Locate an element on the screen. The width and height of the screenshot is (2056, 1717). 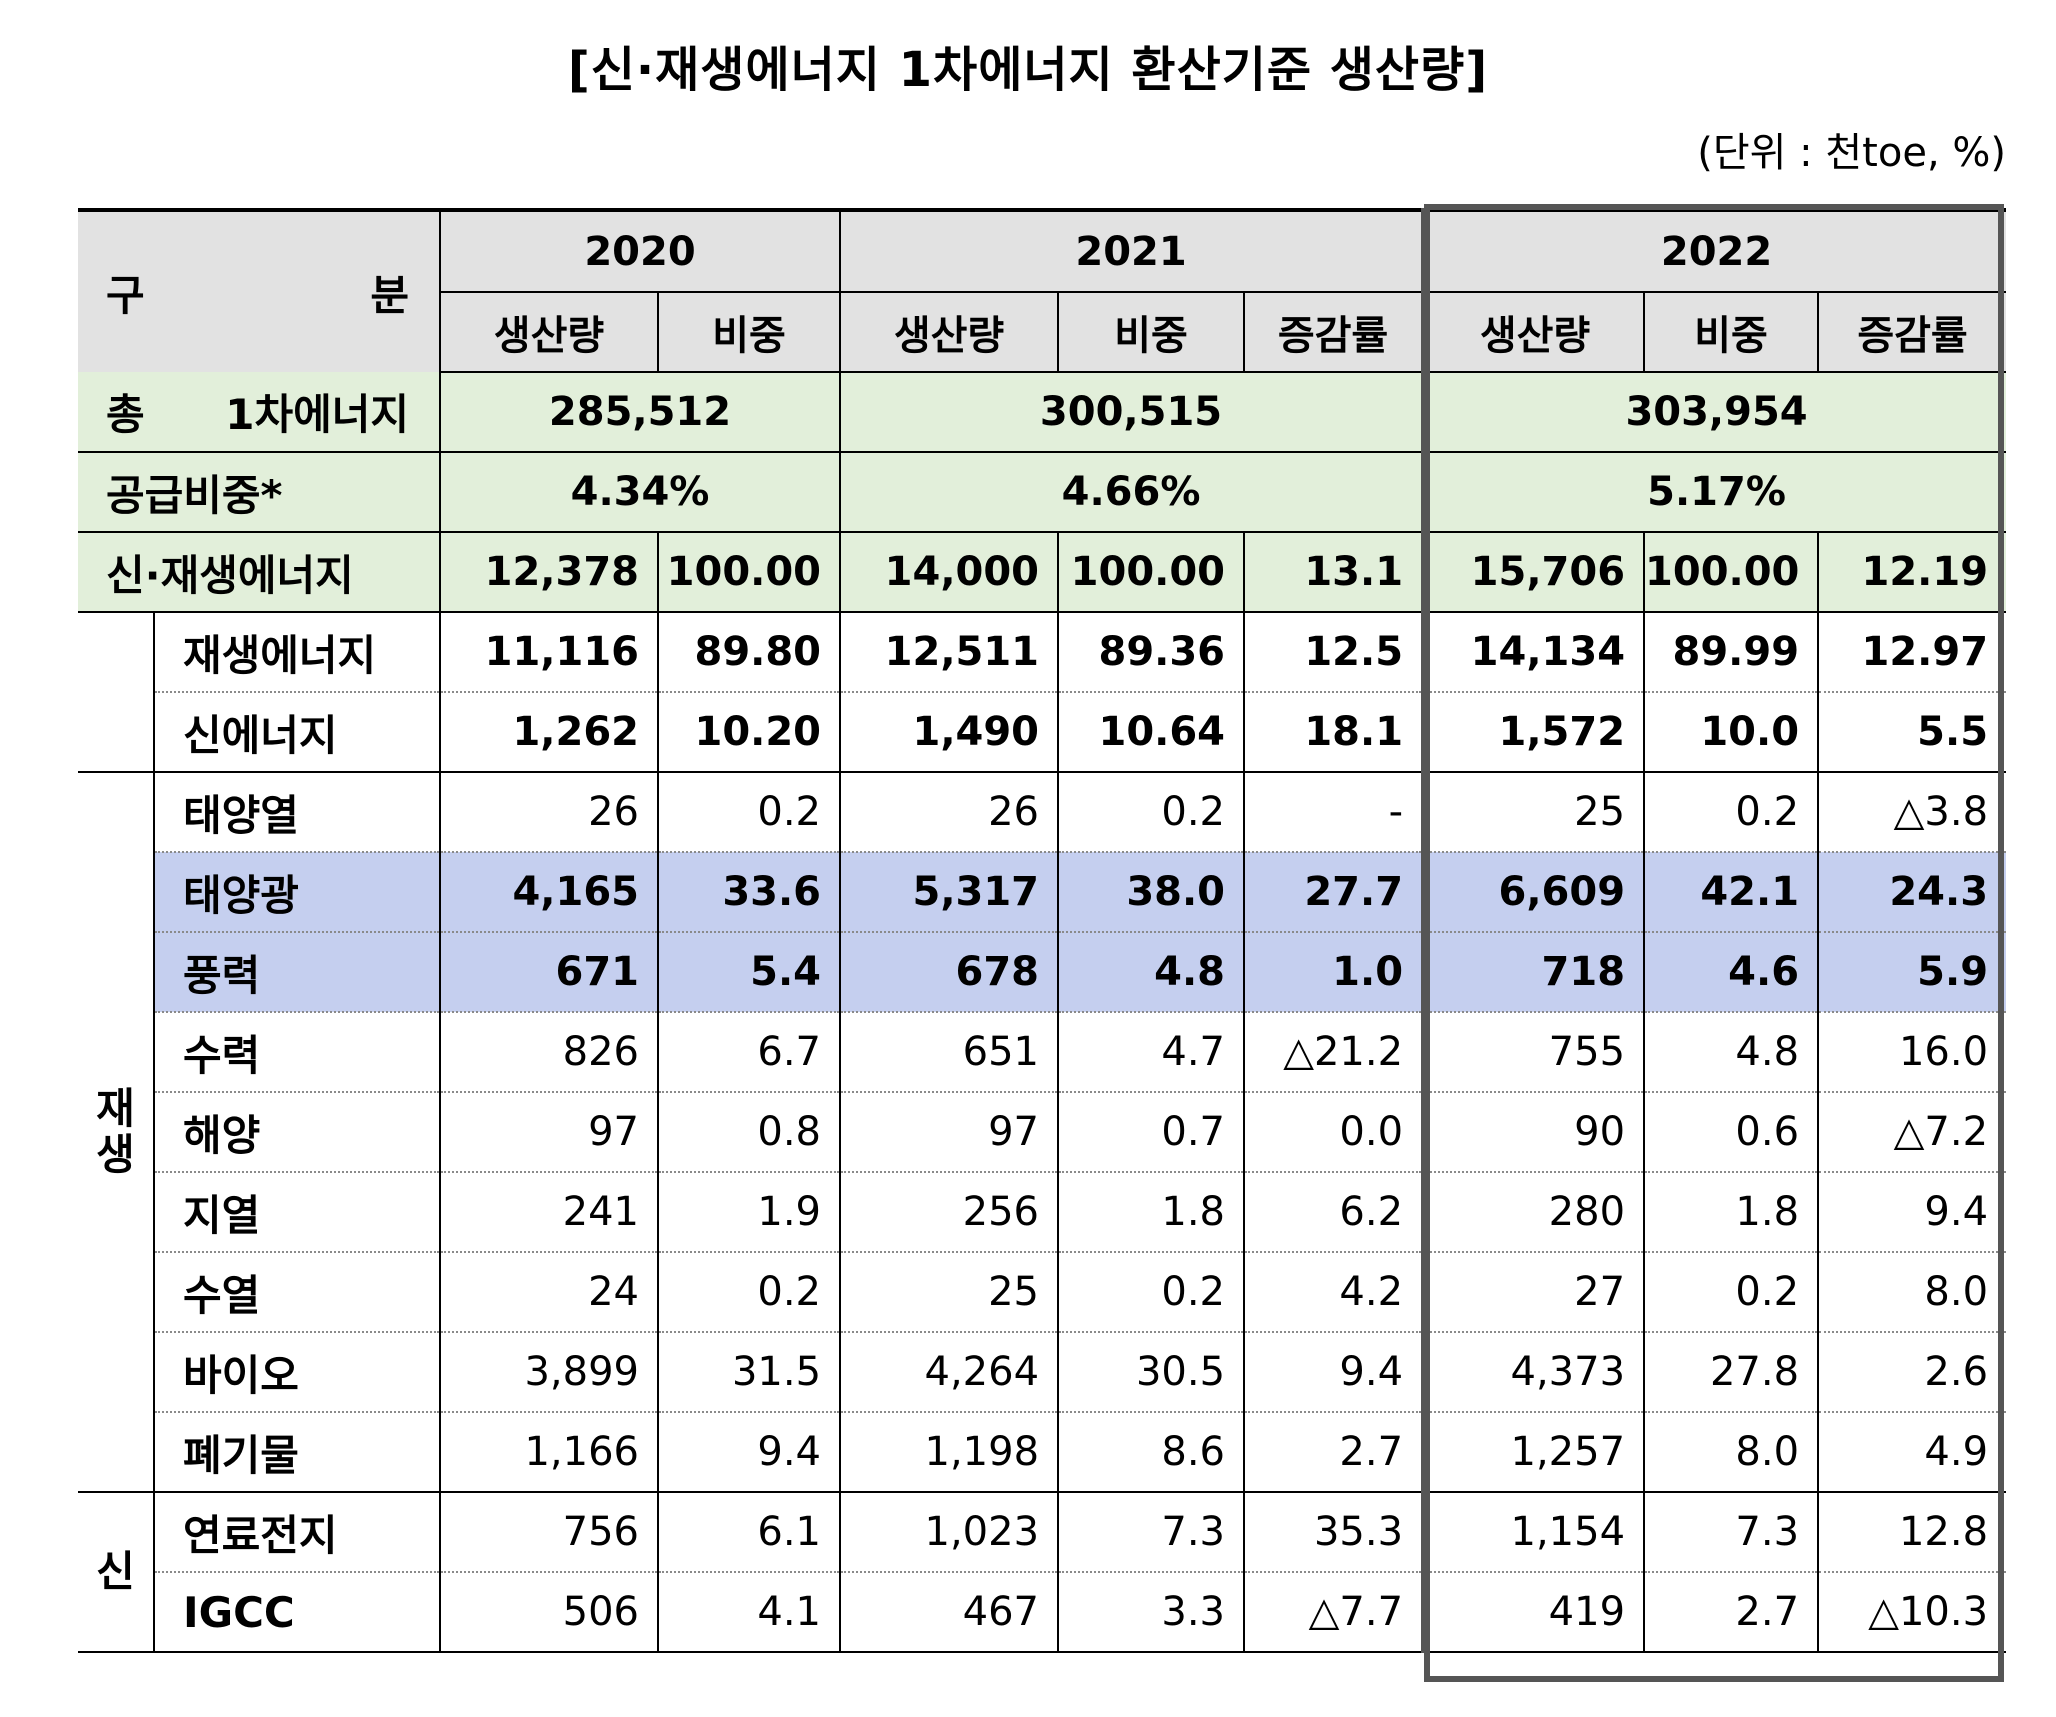
cell-value: 1,198 is located at coordinates (949, 1452).